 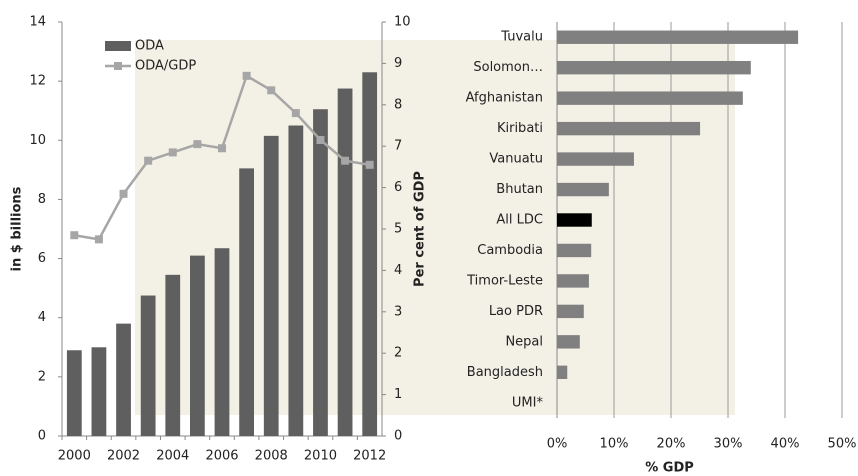 What do you see at coordinates (420, 229) in the screenshot?
I see `y2-axis-label: Per cent of GDP` at bounding box center [420, 229].